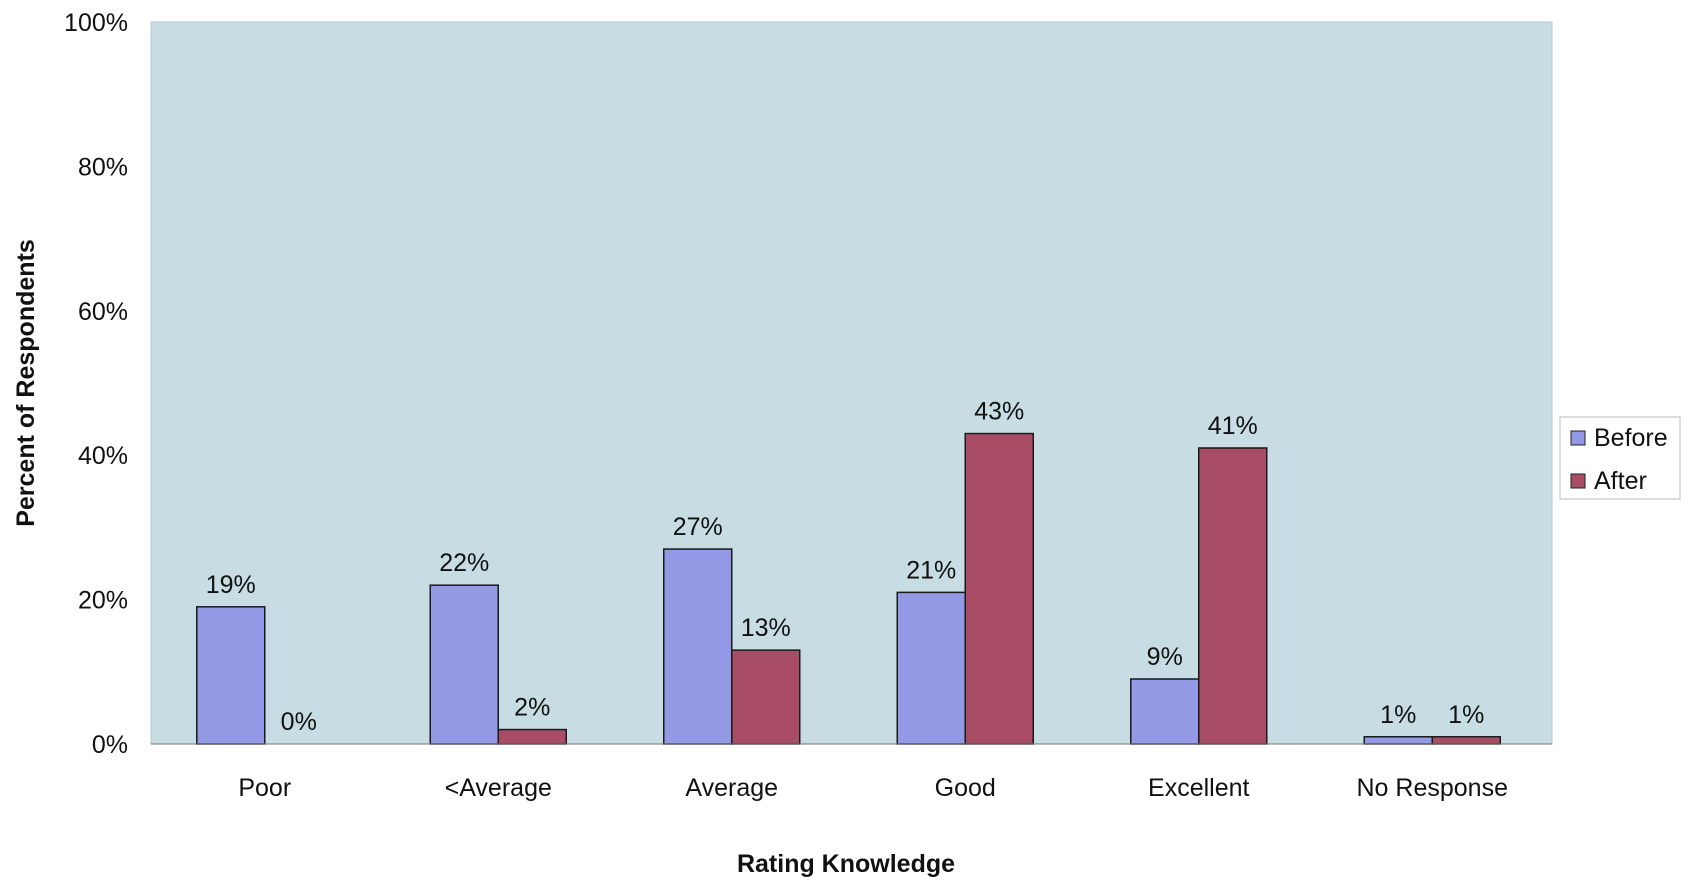  Describe the element at coordinates (103, 601) in the screenshot. I see `y-tick-label: 20%` at that location.